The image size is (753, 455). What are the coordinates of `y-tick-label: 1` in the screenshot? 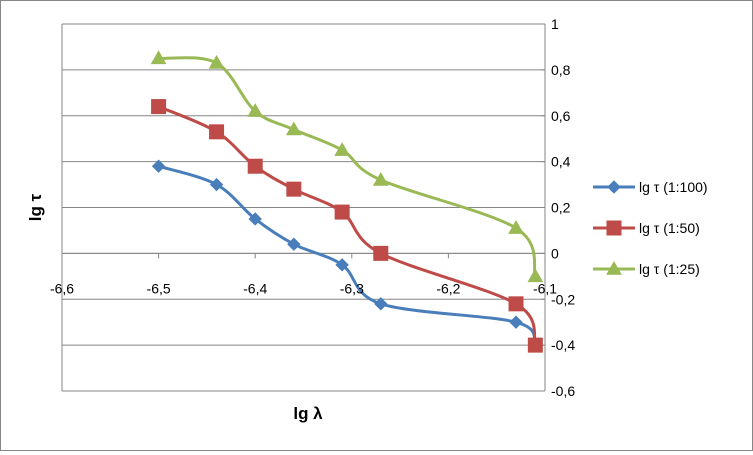 It's located at (555, 24).